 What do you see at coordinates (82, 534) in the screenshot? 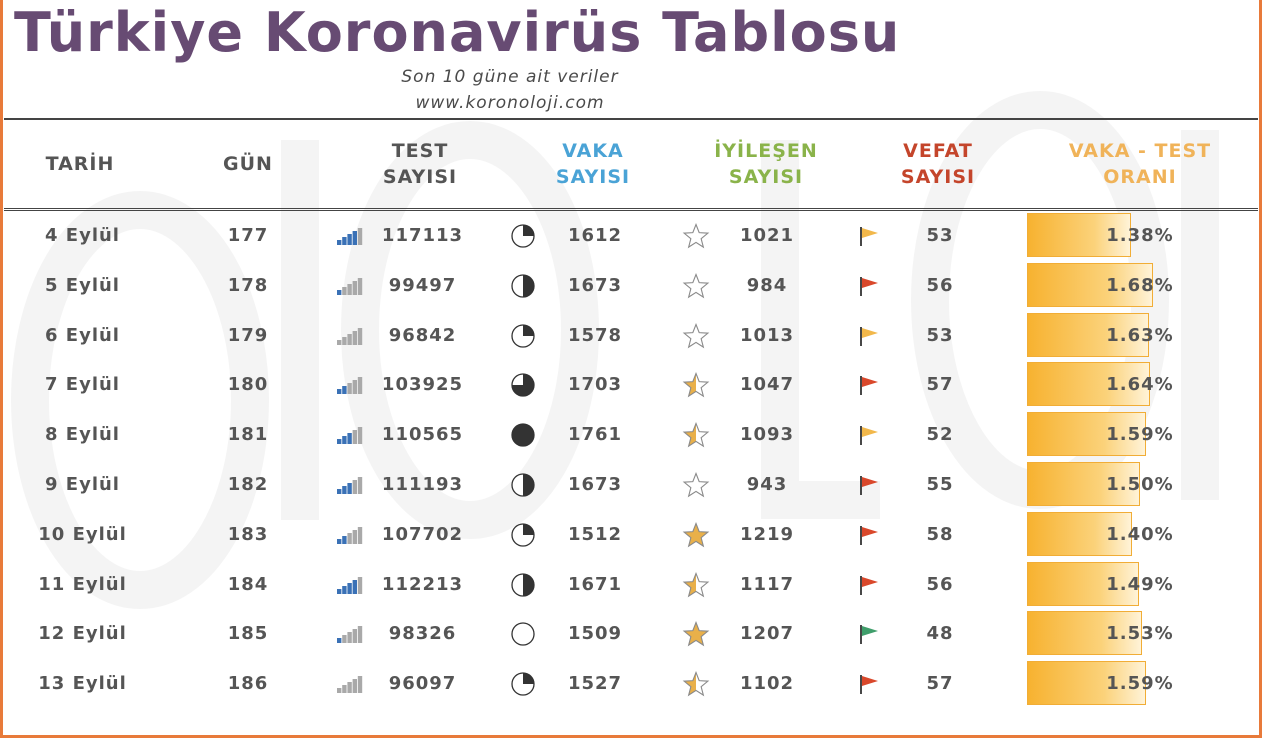
I see `date-cell: 10 Eylül` at bounding box center [82, 534].